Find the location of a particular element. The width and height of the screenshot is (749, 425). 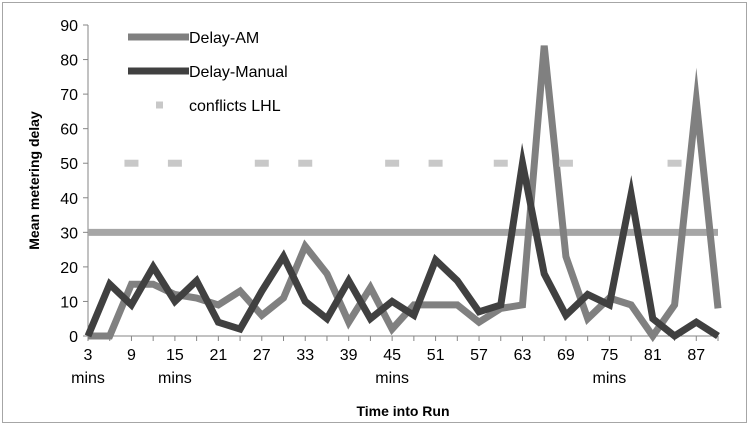

x-tick-label: 45 is located at coordinates (392, 355).